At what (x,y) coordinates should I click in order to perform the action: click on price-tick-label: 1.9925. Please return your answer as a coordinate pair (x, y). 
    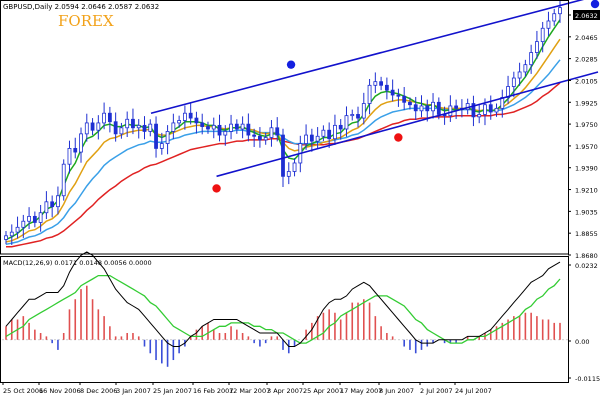
    Looking at the image, I should click on (586, 103).